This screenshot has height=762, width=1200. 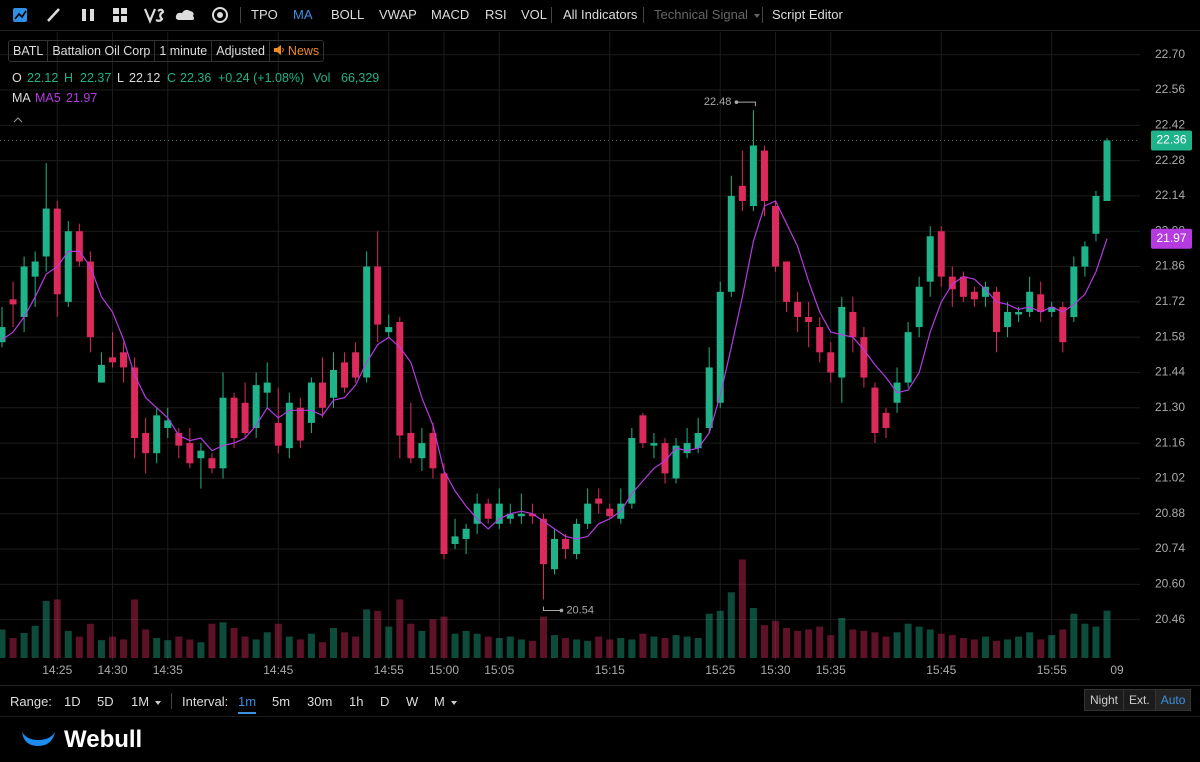 I want to click on ma5-value: 21.97, so click(x=82, y=98).